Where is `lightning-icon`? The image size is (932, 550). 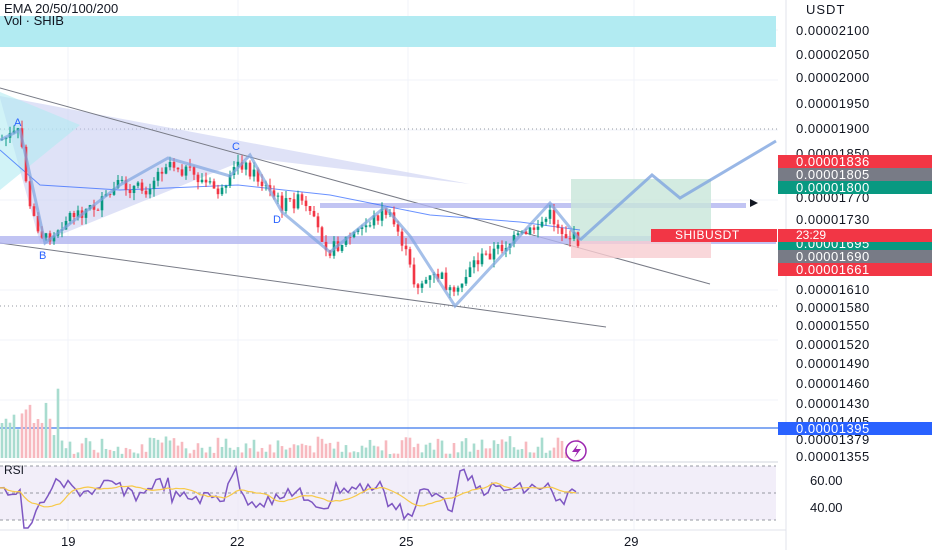
lightning-icon is located at coordinates (576, 451).